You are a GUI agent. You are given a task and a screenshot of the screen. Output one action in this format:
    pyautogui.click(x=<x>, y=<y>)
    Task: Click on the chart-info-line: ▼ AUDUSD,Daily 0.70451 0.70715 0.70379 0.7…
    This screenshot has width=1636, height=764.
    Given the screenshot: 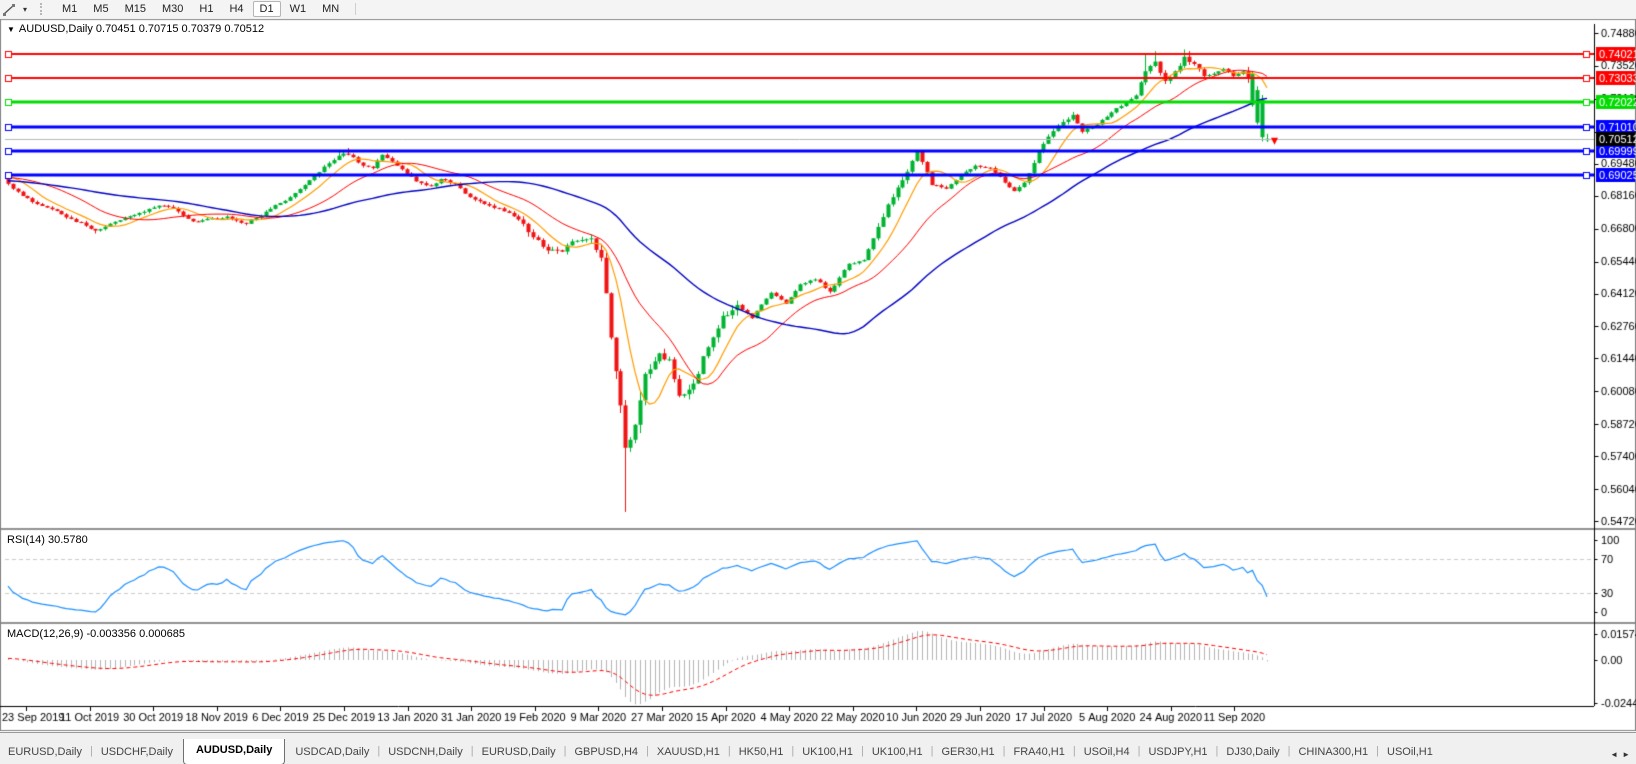 What is the action you would take?
    pyautogui.click(x=137, y=29)
    